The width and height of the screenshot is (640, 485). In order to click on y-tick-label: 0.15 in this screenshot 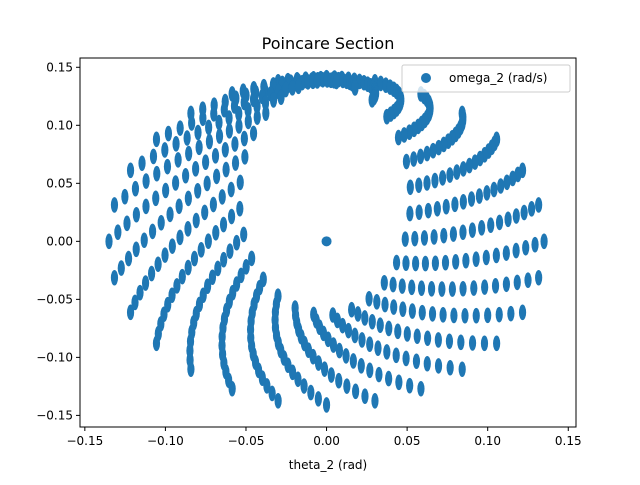, I will do `click(59, 67)`.